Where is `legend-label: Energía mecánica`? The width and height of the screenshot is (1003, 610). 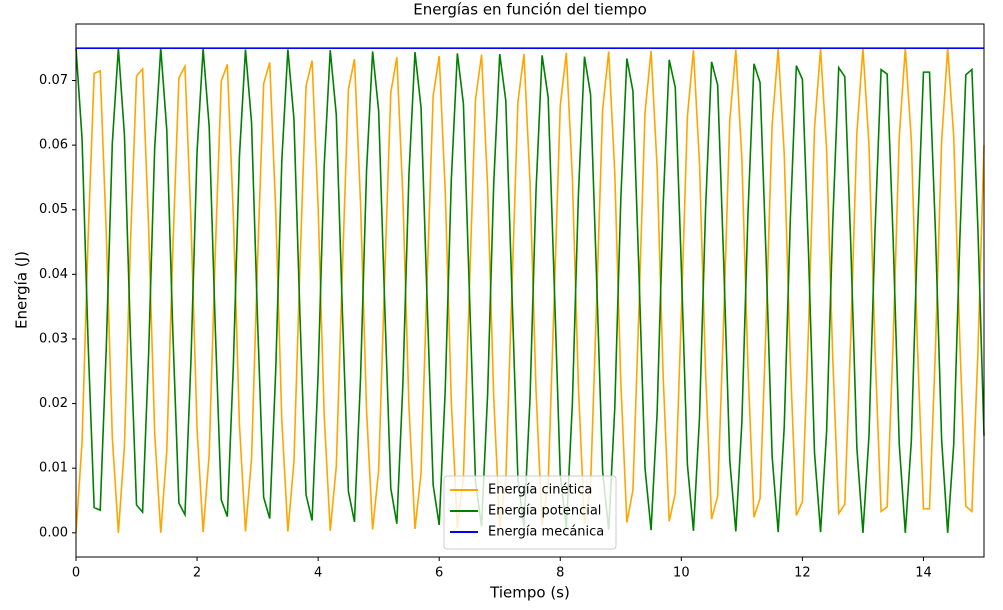
legend-label: Energía mecánica is located at coordinates (546, 532).